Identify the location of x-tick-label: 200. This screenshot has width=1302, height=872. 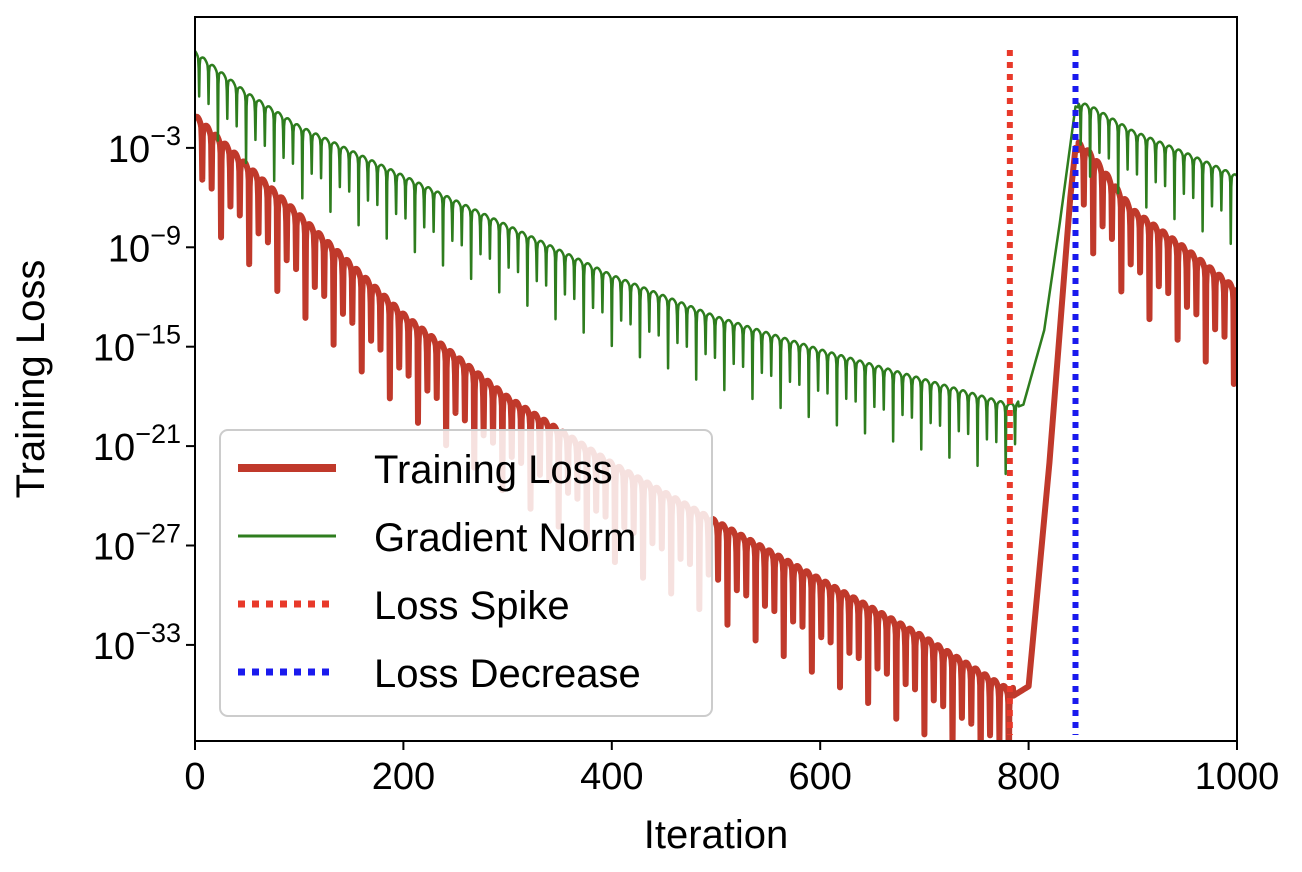
(403, 777).